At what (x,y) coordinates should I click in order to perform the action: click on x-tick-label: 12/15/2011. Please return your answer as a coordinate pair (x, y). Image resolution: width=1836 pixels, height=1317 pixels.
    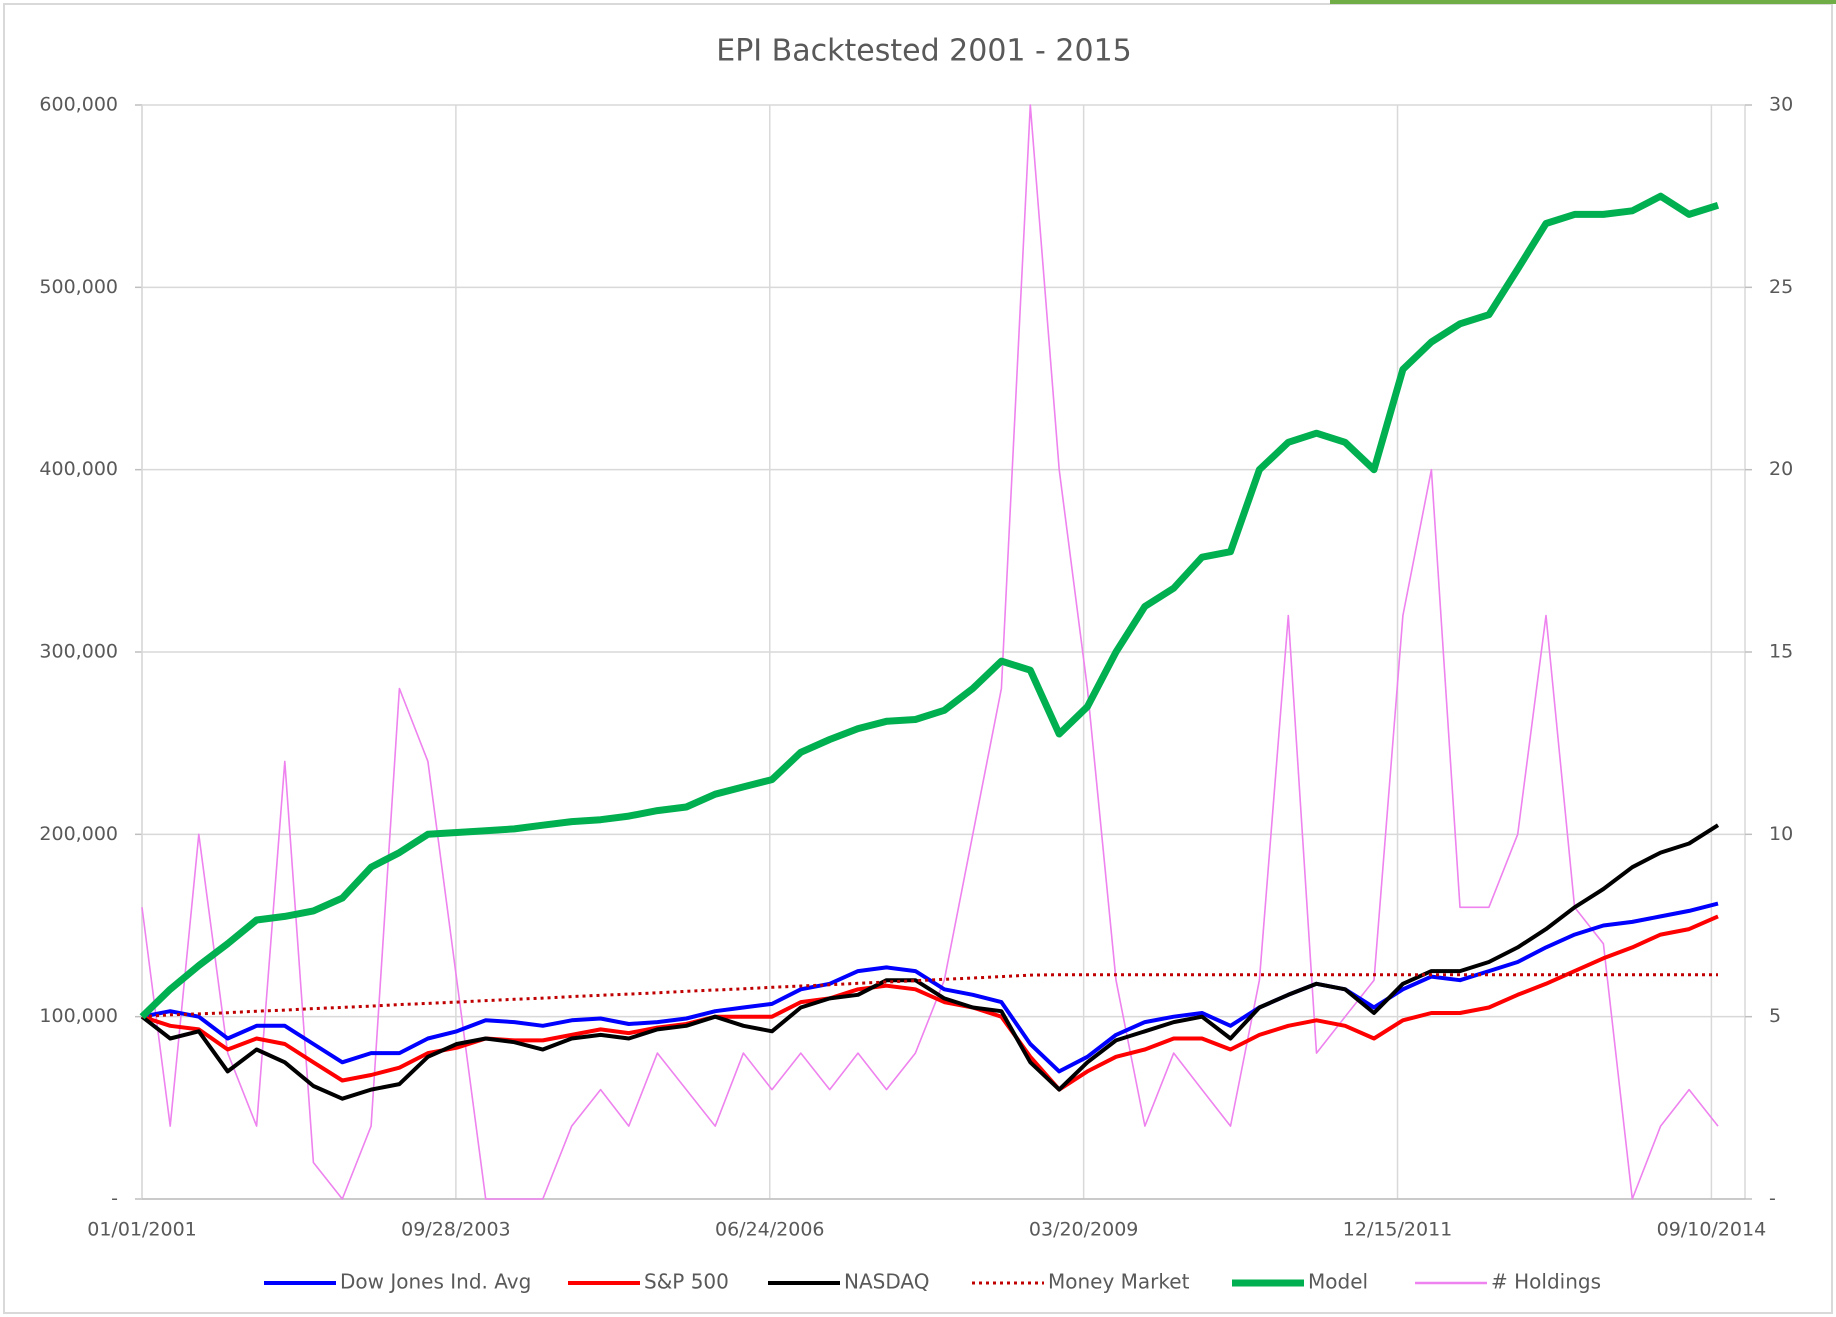
    Looking at the image, I should click on (1398, 1230).